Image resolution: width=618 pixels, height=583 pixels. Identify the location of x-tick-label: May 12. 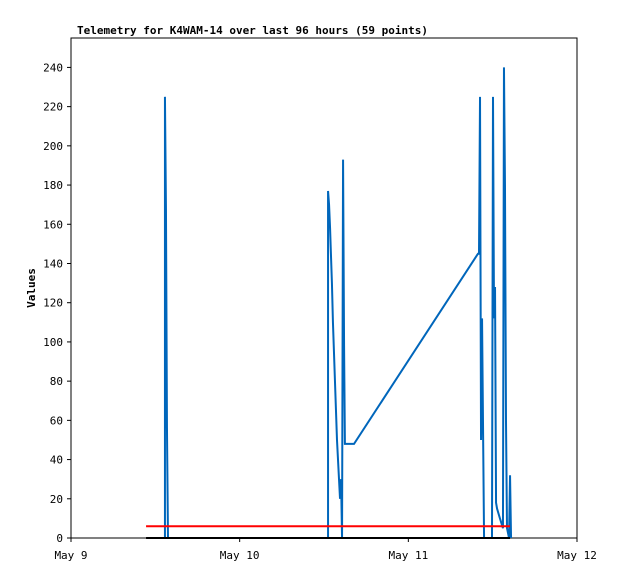
(577, 555).